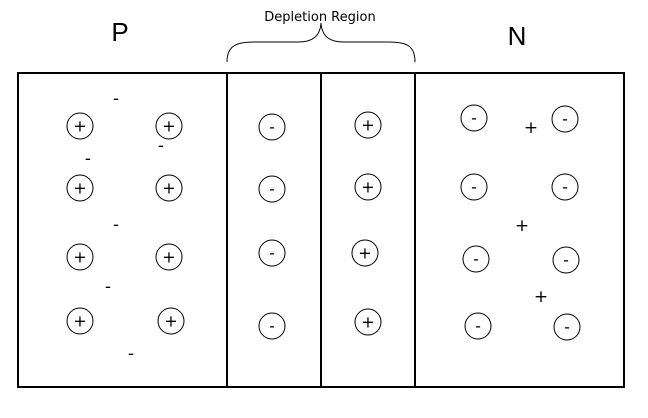 Image resolution: width=648 pixels, height=418 pixels. I want to click on p-region-free-electrons: - - - - - -, so click(124, 226).